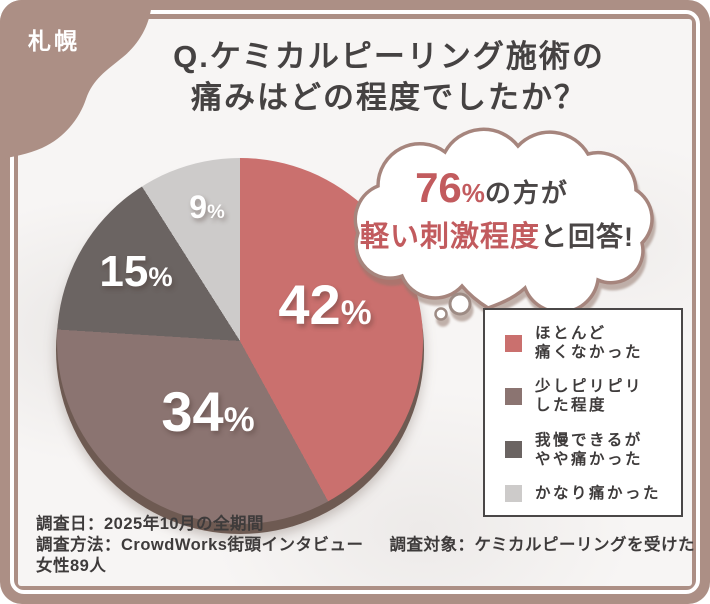  What do you see at coordinates (365, 555) in the screenshot?
I see `survey-target: 調査対象：ケミカルピーリングを受けた女性89人` at bounding box center [365, 555].